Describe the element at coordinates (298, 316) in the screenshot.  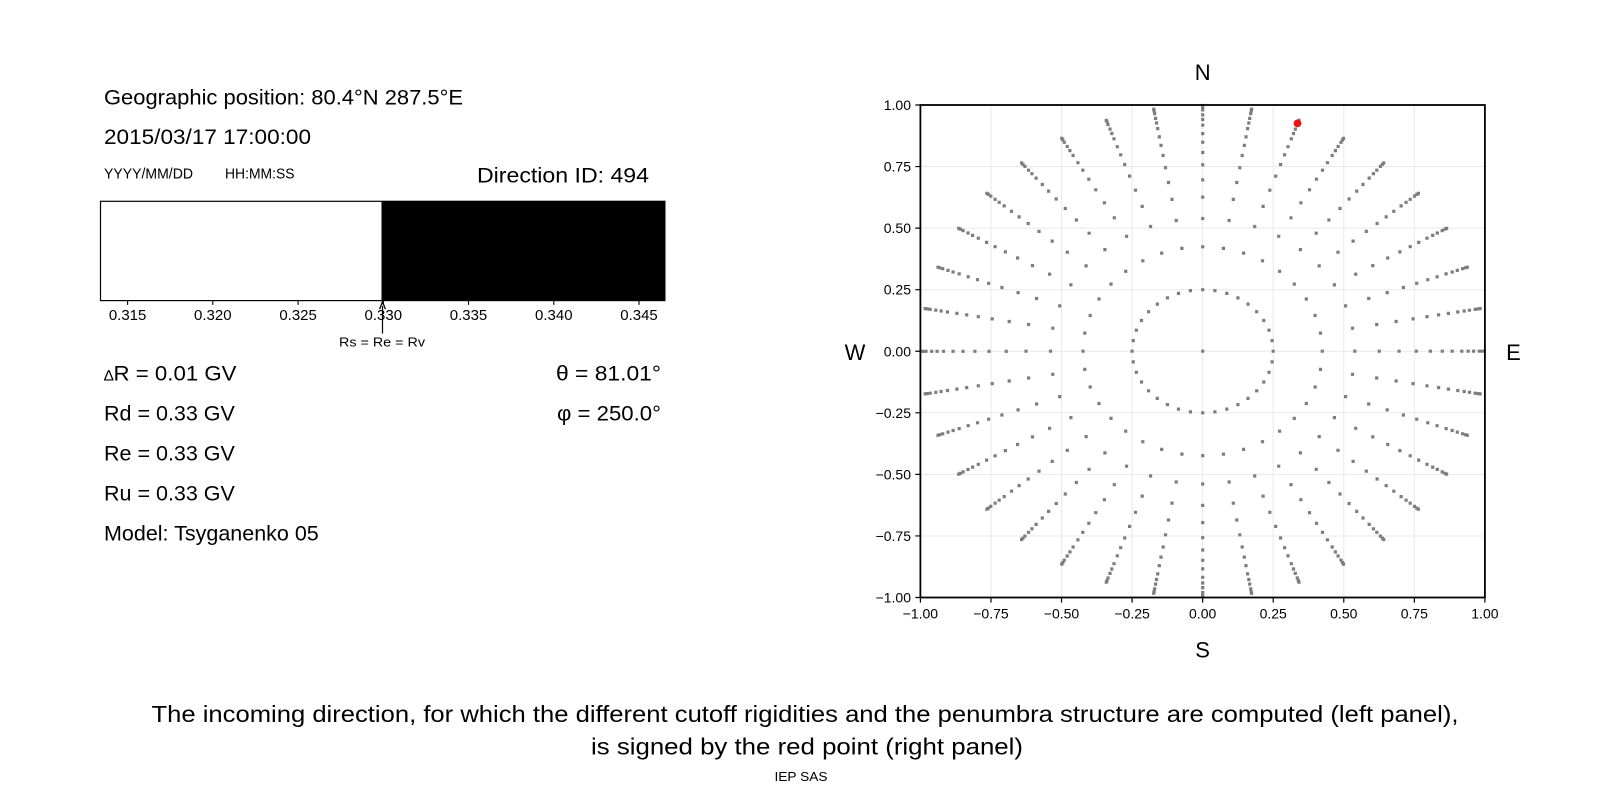
I see `svg-text: 0.325` at that location.